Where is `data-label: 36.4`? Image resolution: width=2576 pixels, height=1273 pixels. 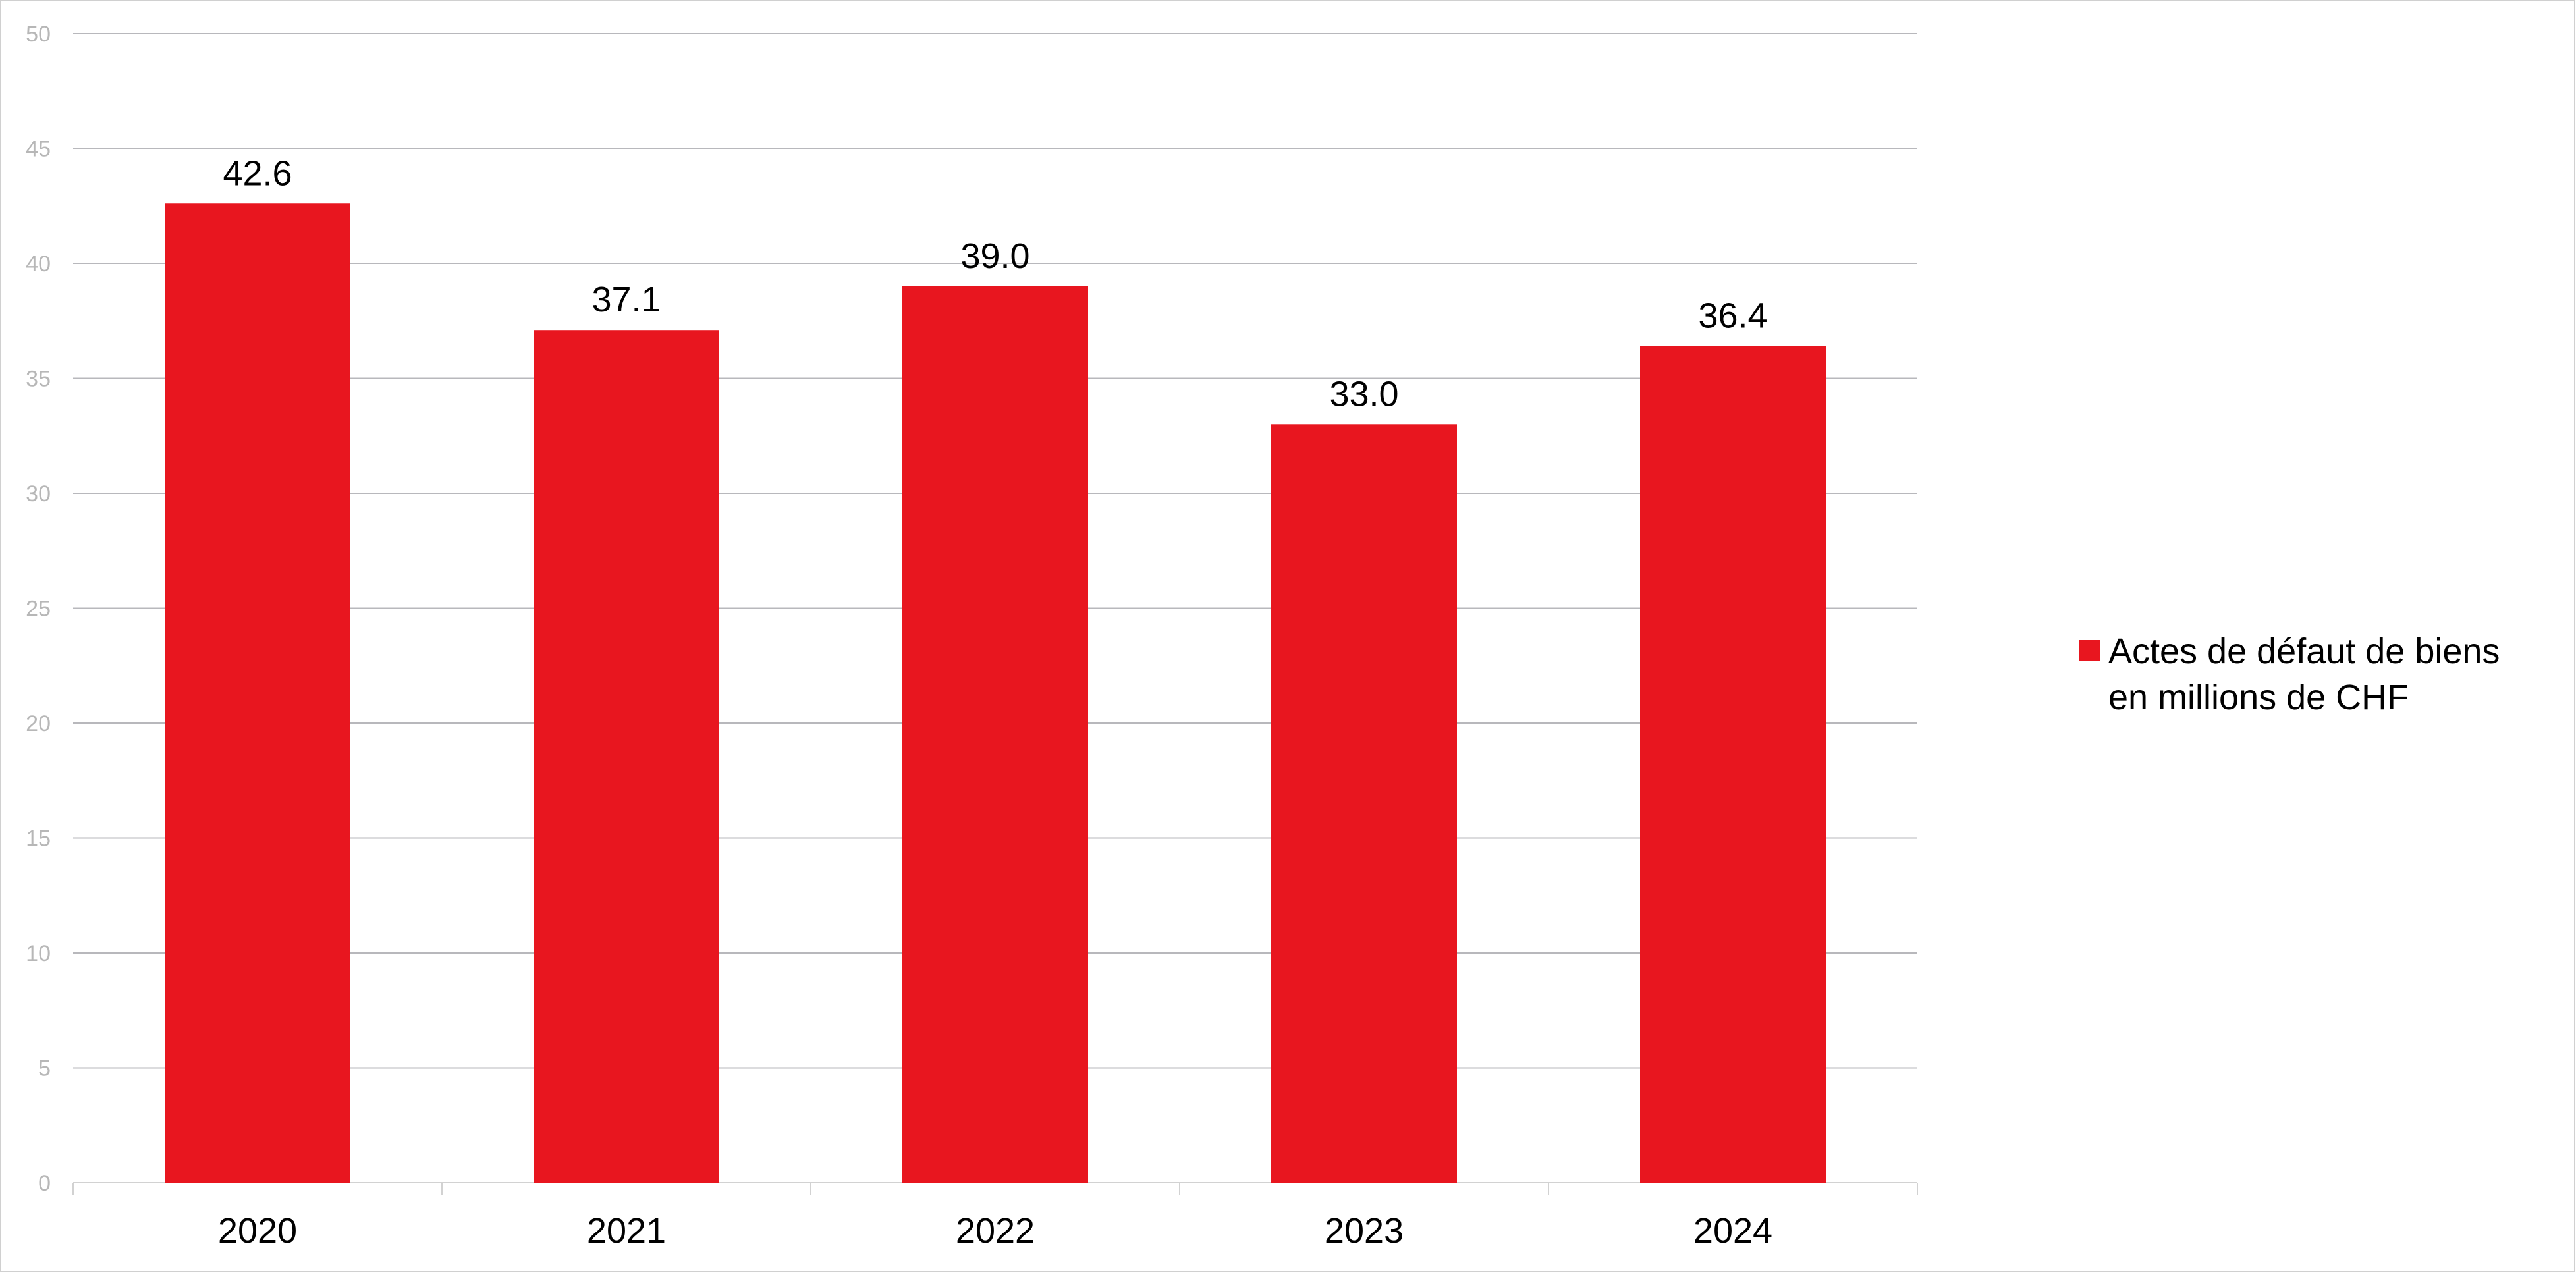 data-label: 36.4 is located at coordinates (1732, 316).